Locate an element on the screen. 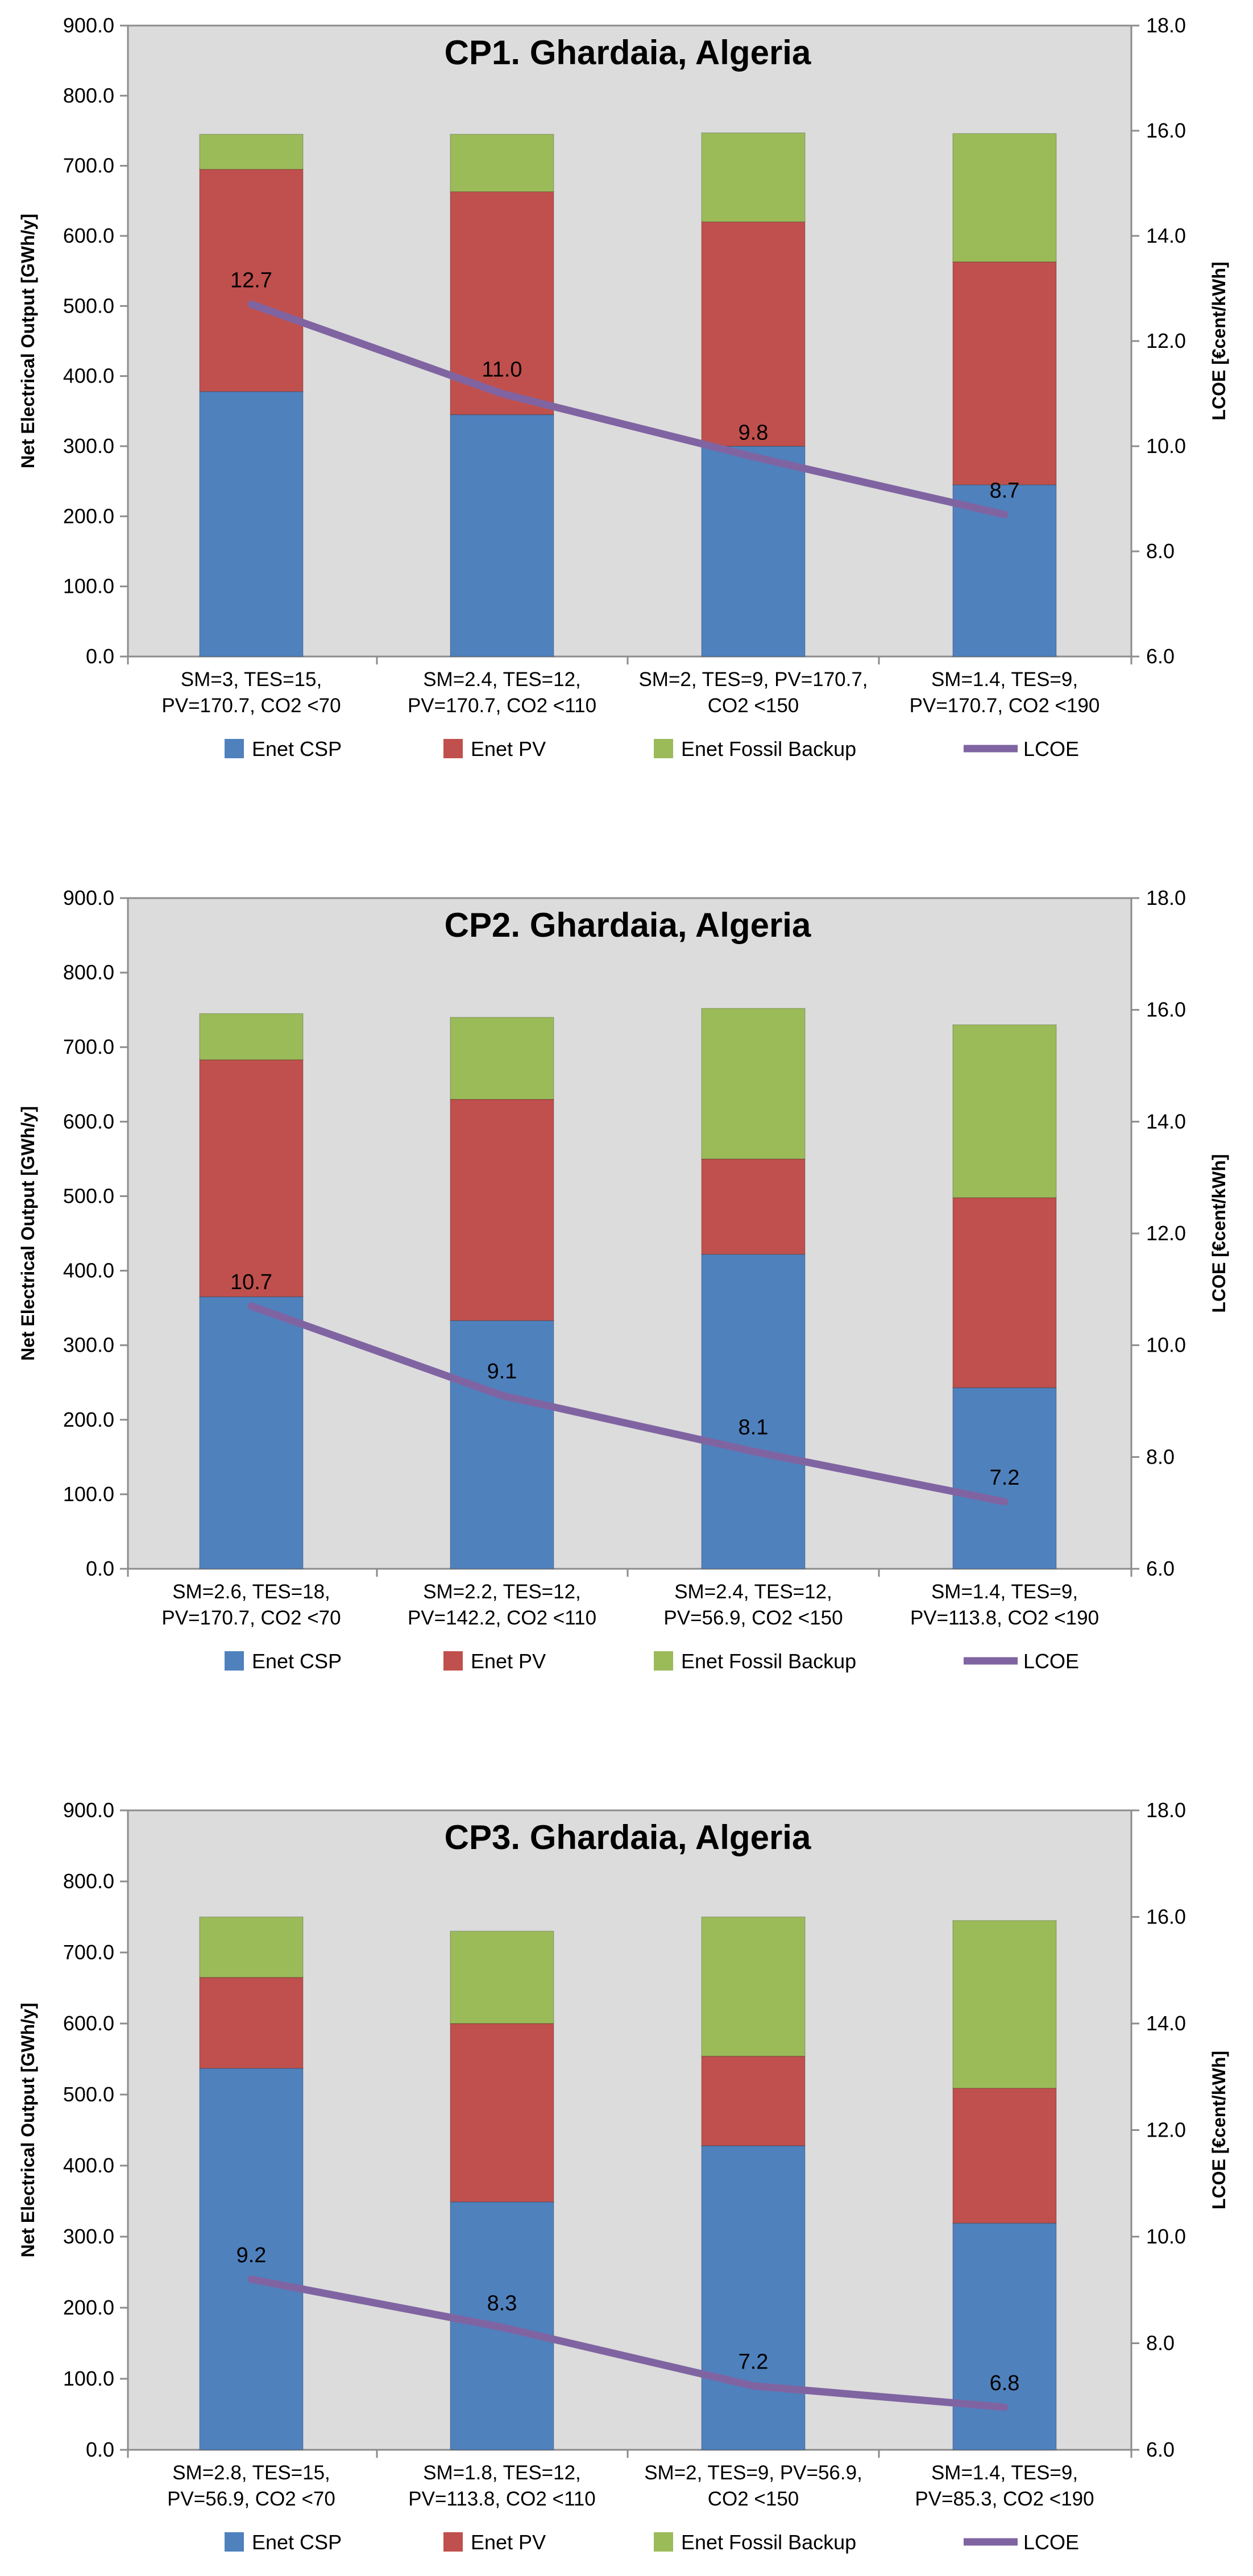 This screenshot has width=1253, height=2576. x-category-label: SM=2.6, TES=18, is located at coordinates (251, 1592).